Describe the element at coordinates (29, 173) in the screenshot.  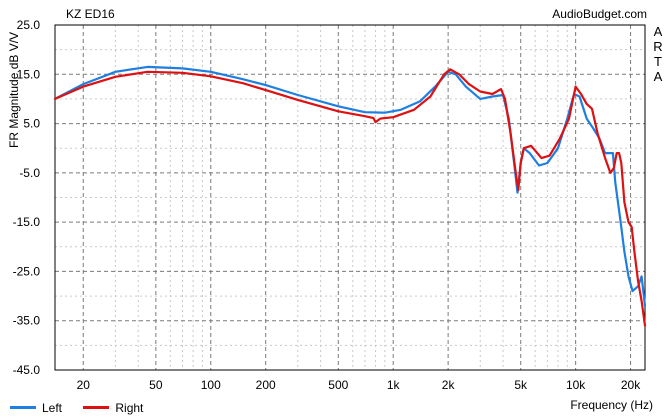
I see `y-tick-label: -5.0` at that location.